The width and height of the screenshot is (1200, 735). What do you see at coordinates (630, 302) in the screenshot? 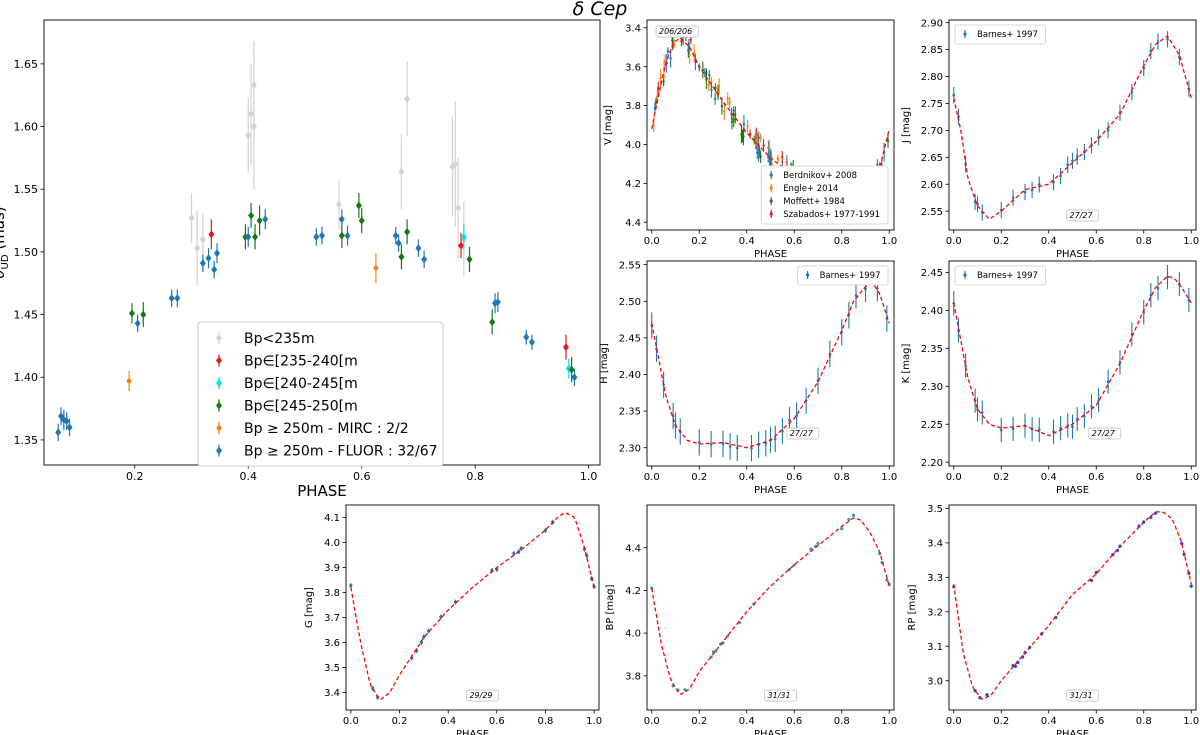
I see `y-tick-label: 2.50` at bounding box center [630, 302].